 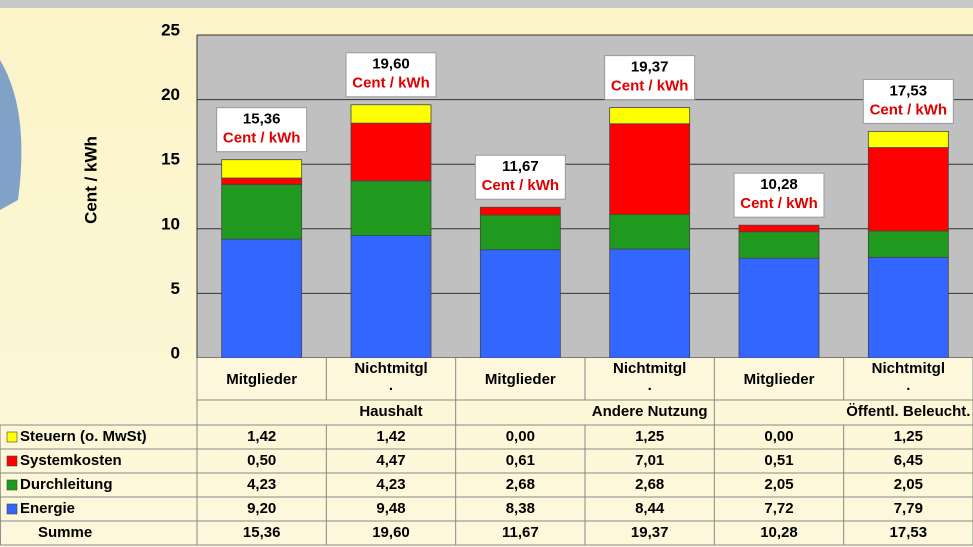 What do you see at coordinates (909, 532) in the screenshot?
I see `table-total: 17,53` at bounding box center [909, 532].